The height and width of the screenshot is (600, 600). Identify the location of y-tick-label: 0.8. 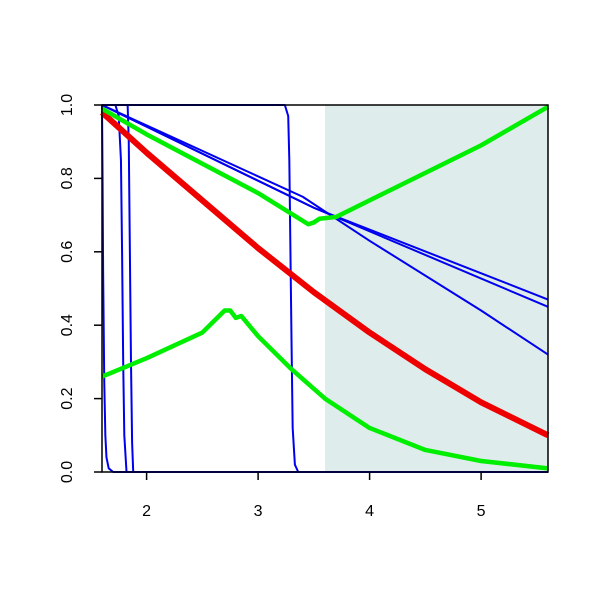
(67, 178).